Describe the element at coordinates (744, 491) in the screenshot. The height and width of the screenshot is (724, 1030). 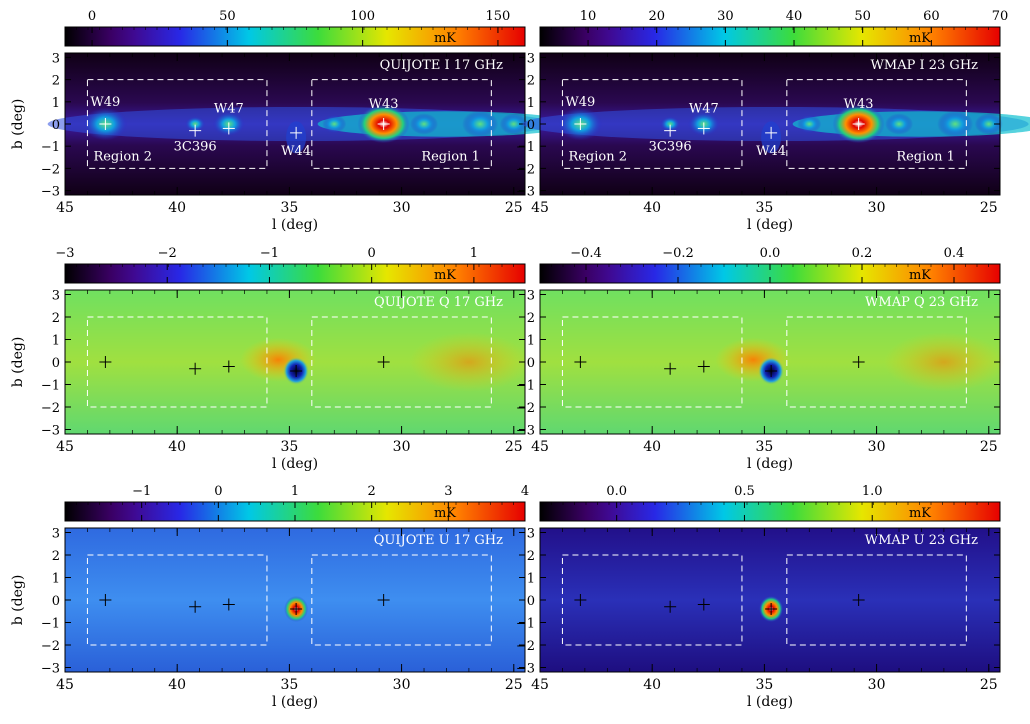
I see `colorbar-tick-label: 0.5` at that location.